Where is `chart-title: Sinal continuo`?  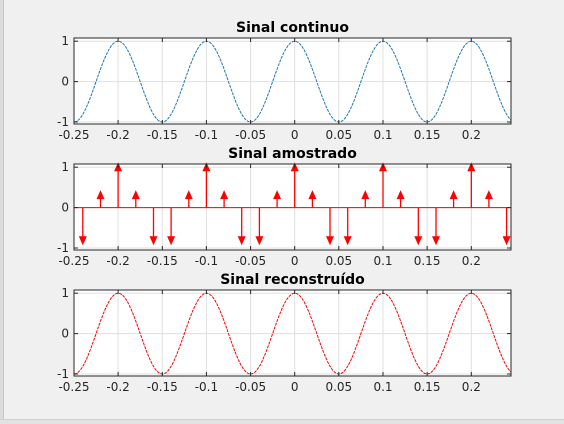 chart-title: Sinal continuo is located at coordinates (292, 28).